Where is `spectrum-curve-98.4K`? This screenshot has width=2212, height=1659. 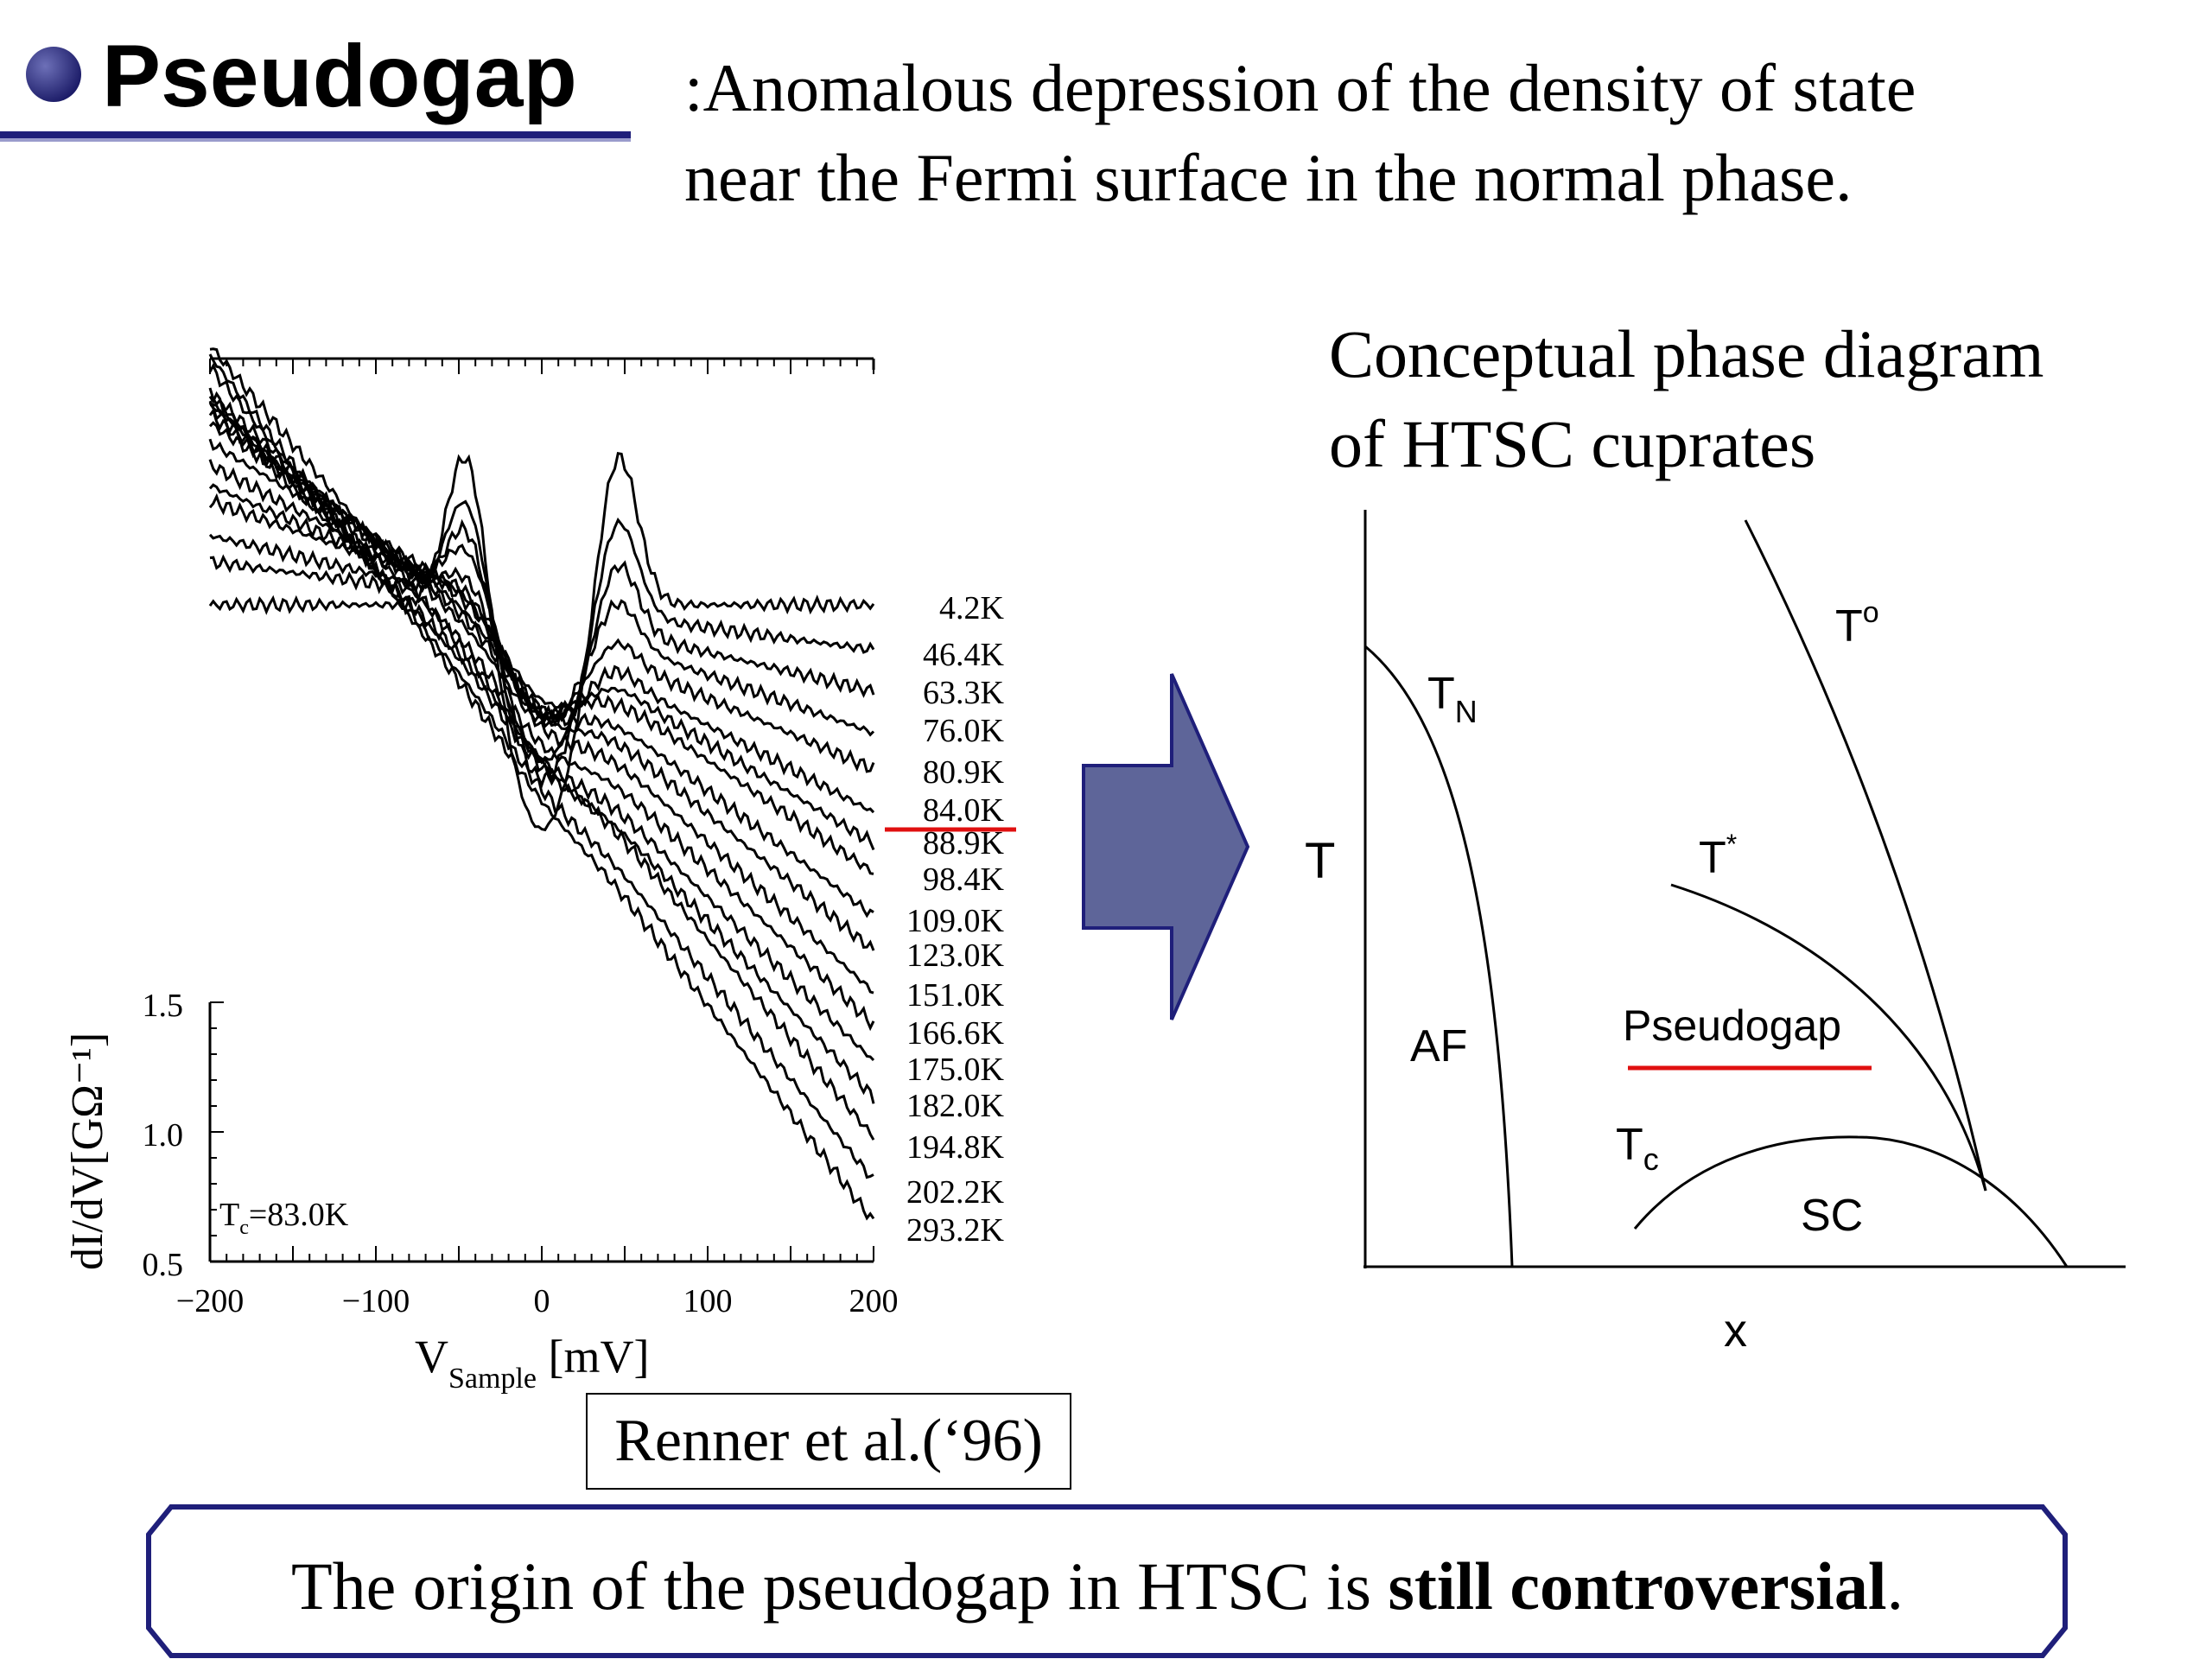 spectrum-curve-98.4K is located at coordinates (541, 648).